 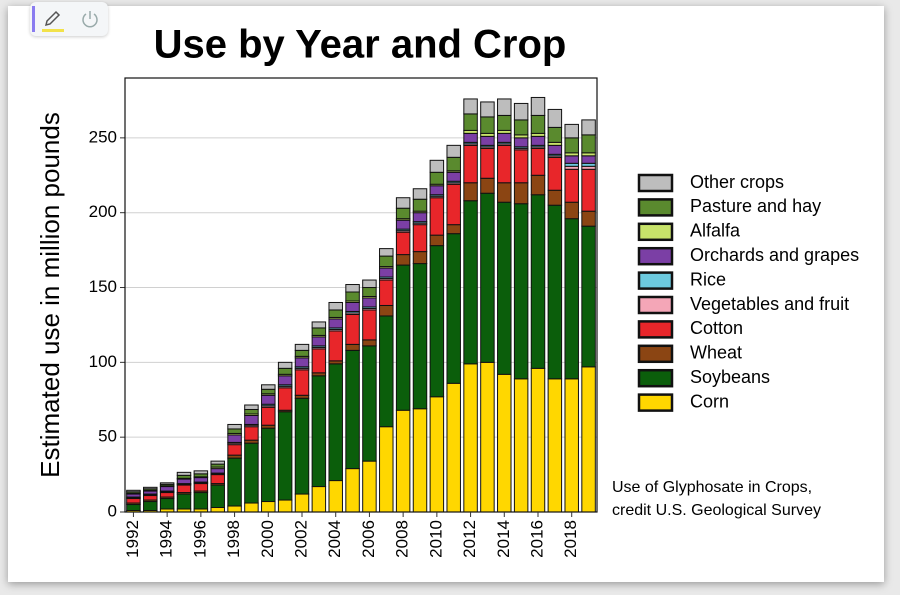 What do you see at coordinates (774, 255) in the screenshot?
I see `legend-label: Orchards and grapes` at bounding box center [774, 255].